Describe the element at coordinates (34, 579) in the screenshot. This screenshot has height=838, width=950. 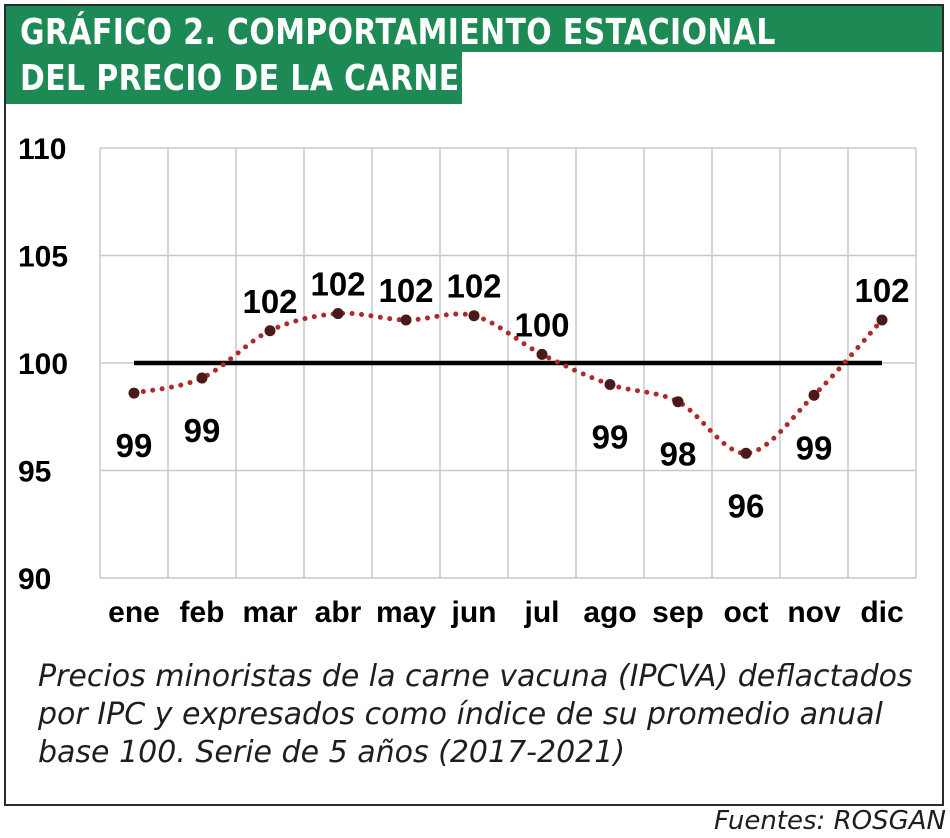
I see `y-tick-label: 90` at that location.